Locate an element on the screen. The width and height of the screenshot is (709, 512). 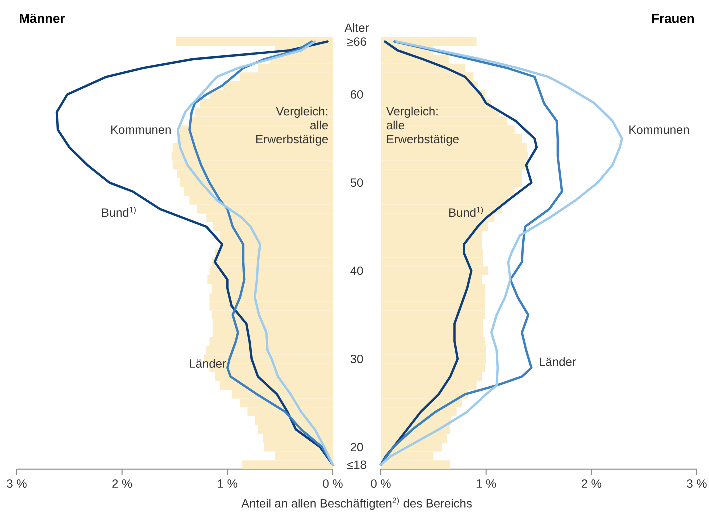
chart-title: Männer is located at coordinates (43, 19).